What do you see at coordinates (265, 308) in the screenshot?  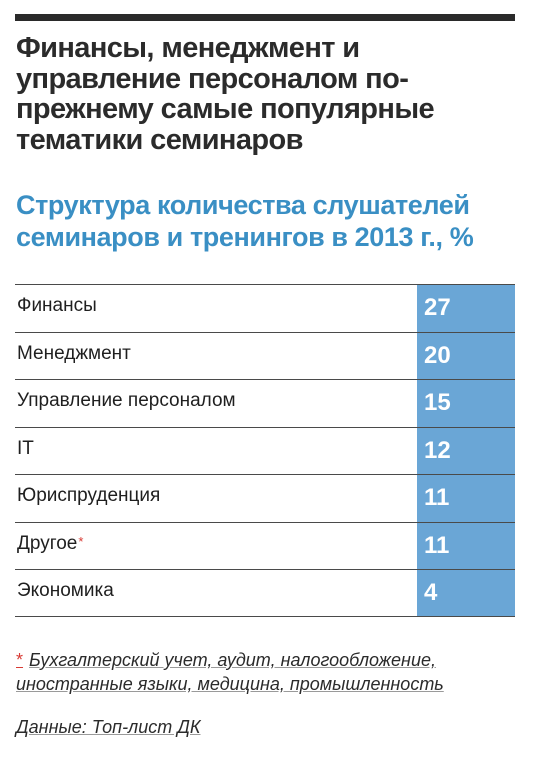 I see `table-row: Финансы 27` at bounding box center [265, 308].